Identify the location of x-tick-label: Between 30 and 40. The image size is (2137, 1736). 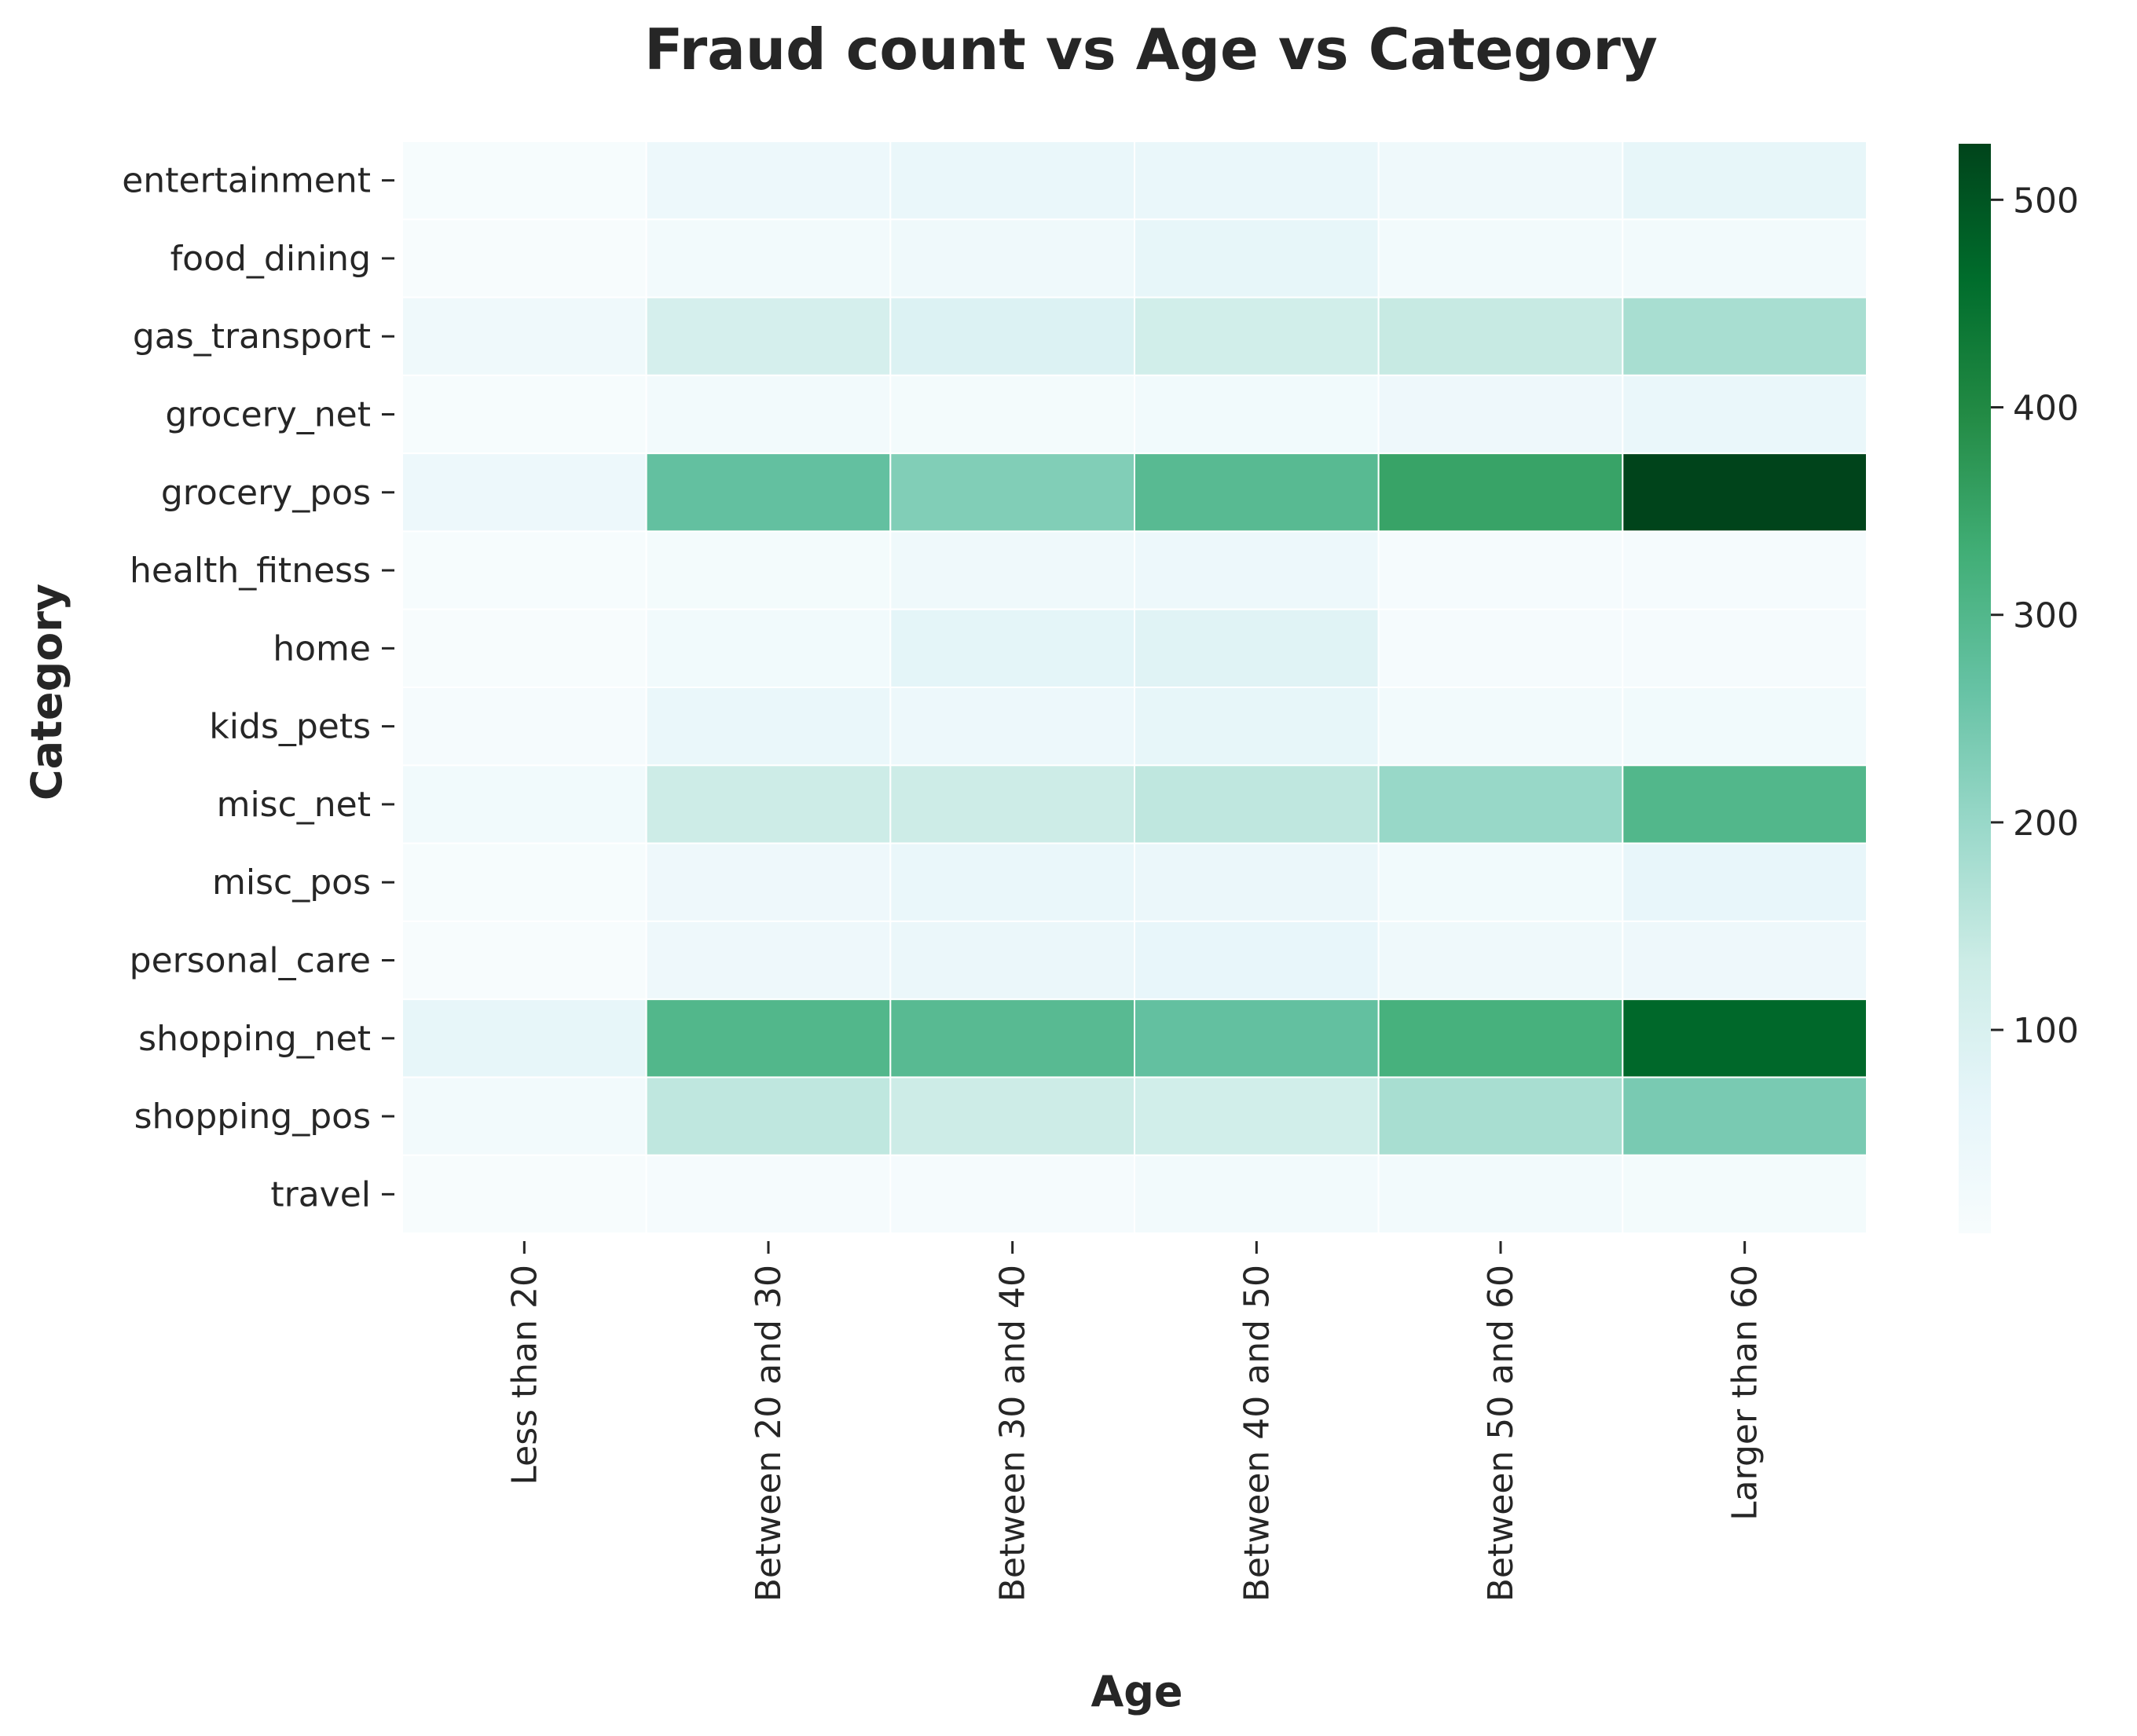
(1013, 1433).